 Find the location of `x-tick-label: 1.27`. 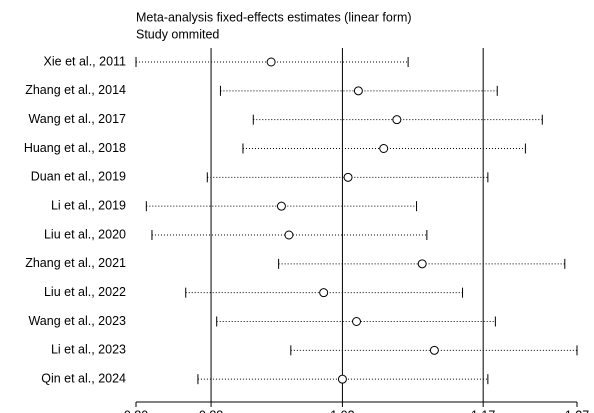

x-tick-label: 1.27 is located at coordinates (577, 410).